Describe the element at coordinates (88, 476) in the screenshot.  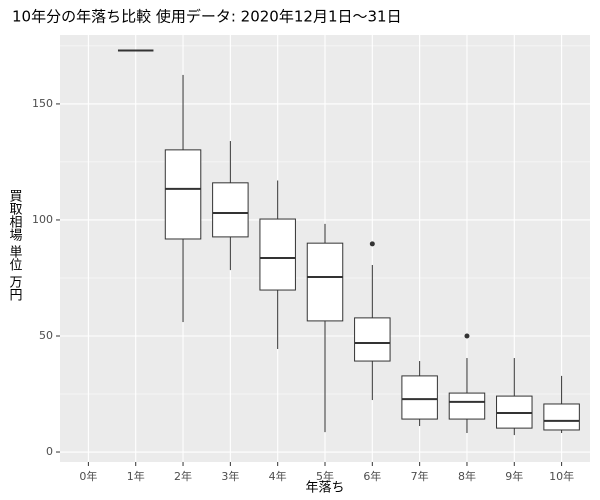
I see `x-tick-label: 0年` at that location.